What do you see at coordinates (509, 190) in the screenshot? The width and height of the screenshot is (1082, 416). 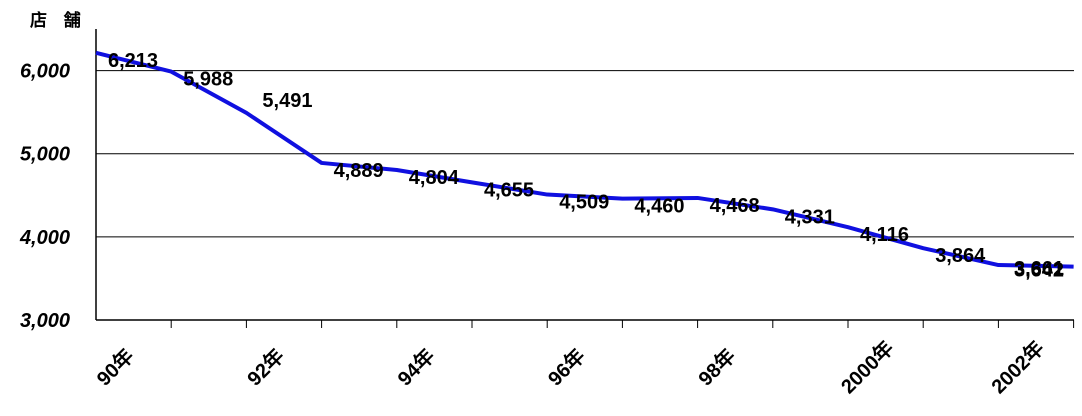 I see `data-label: 4,655` at bounding box center [509, 190].